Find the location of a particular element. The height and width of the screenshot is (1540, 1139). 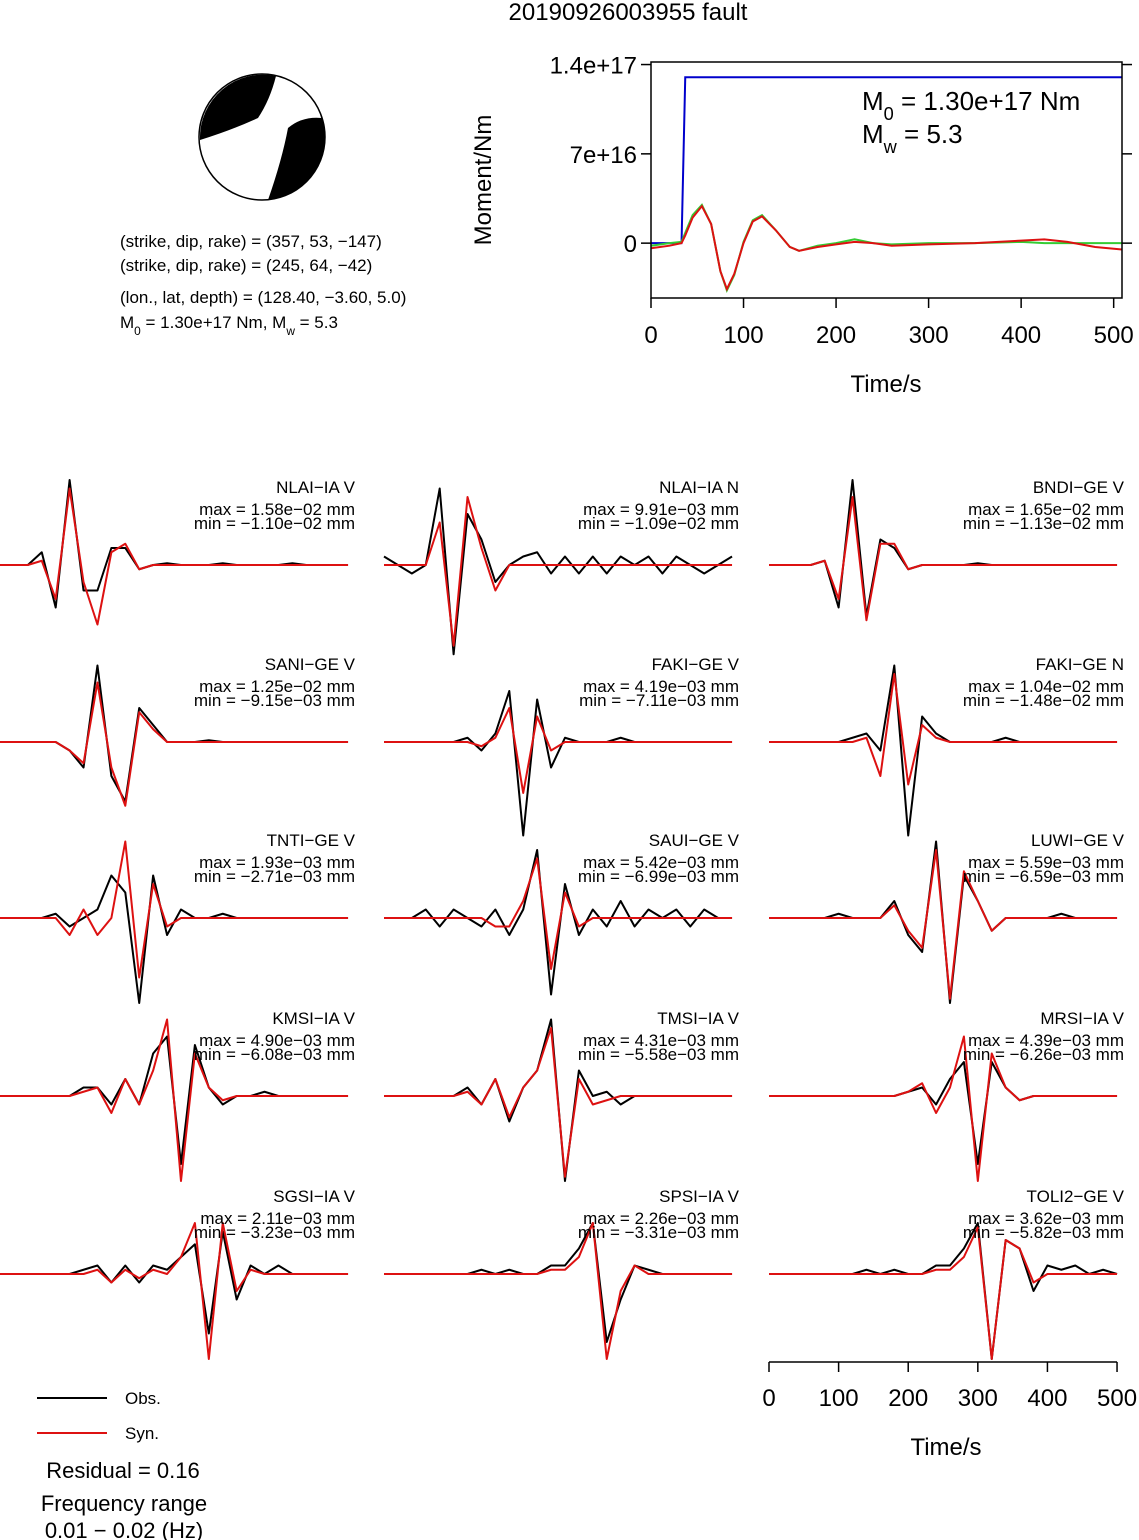

station-label: SPSI−IA V is located at coordinates (699, 1196).